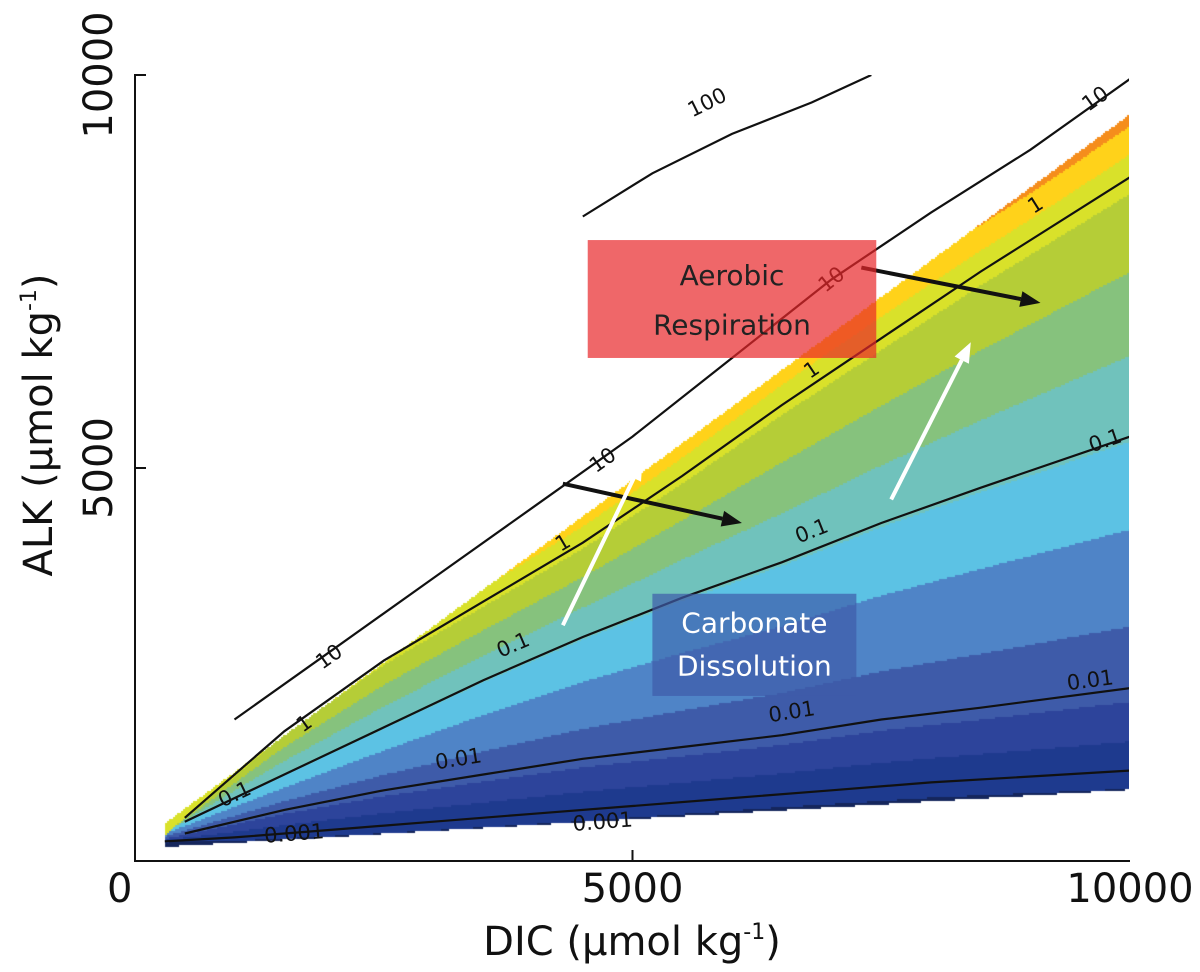 The height and width of the screenshot is (972, 1200). What do you see at coordinates (99, 468) in the screenshot?
I see `y-tick-label: 5000` at bounding box center [99, 468].